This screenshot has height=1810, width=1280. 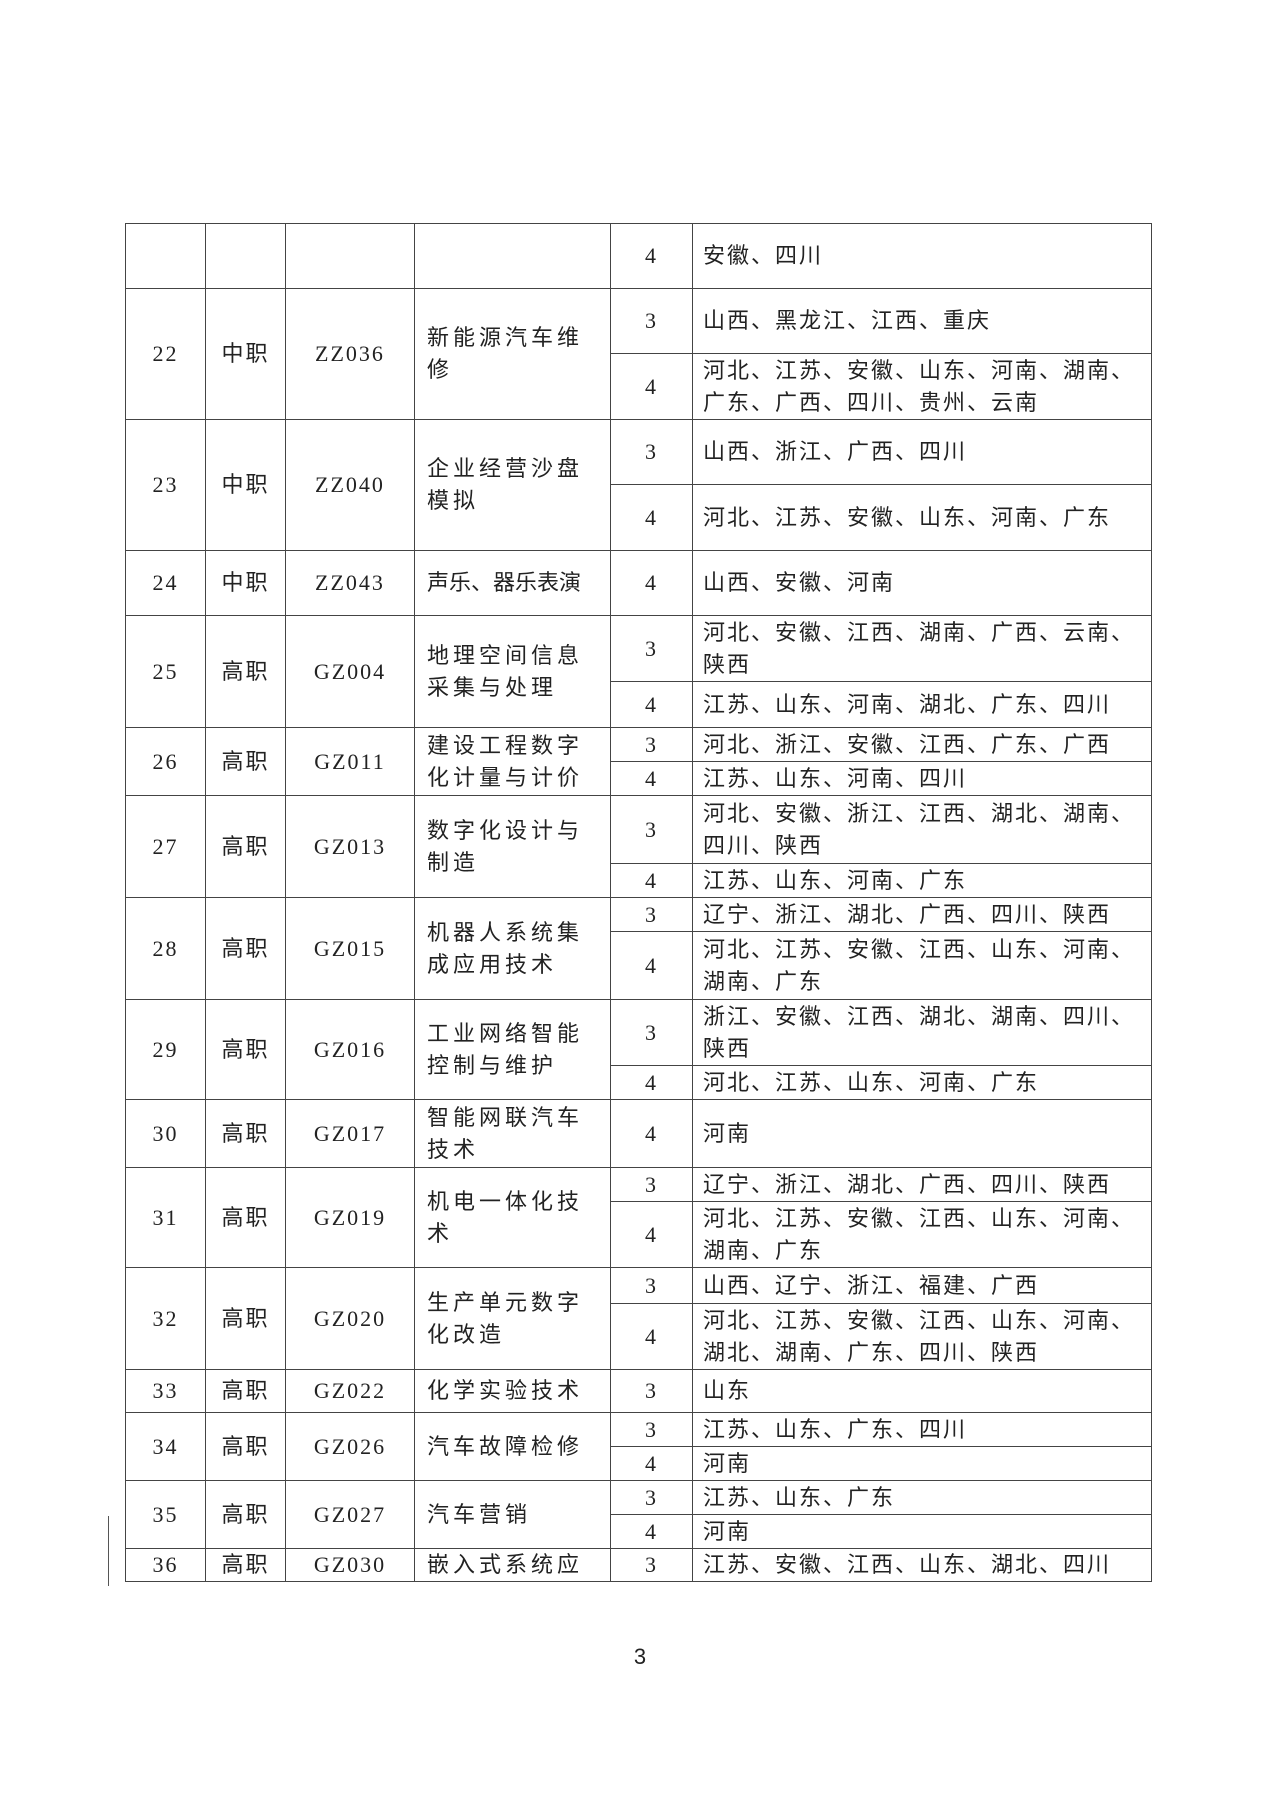 What do you see at coordinates (350, 1318) in the screenshot?
I see `code-cell: GZ020` at bounding box center [350, 1318].